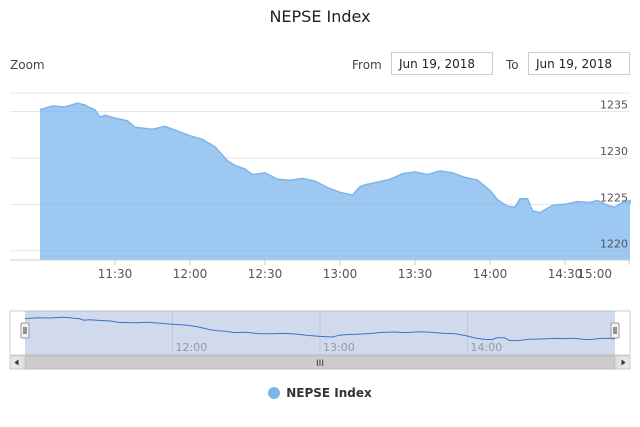  I want to click on navigator-grid, so click(320, 333).